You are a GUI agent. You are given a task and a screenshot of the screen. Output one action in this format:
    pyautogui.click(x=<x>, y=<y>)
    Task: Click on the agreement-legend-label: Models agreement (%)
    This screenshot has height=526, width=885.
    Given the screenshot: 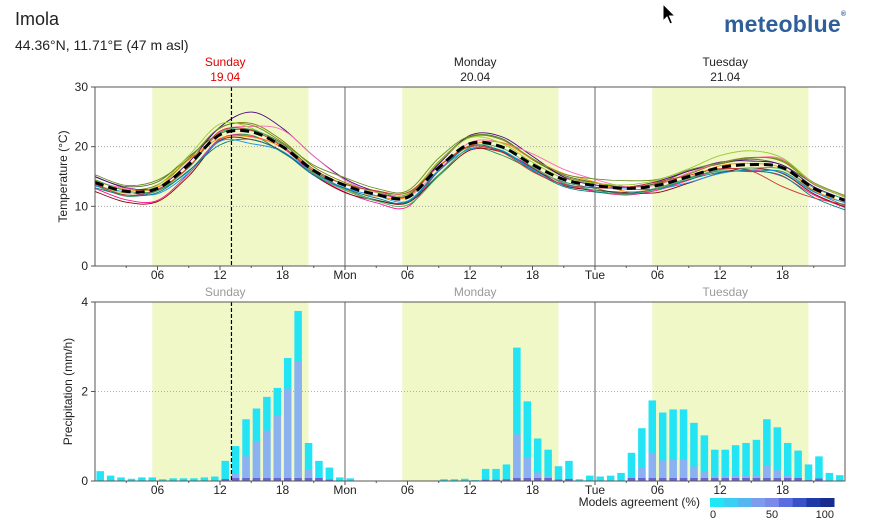 What is the action you would take?
    pyautogui.click(x=639, y=502)
    